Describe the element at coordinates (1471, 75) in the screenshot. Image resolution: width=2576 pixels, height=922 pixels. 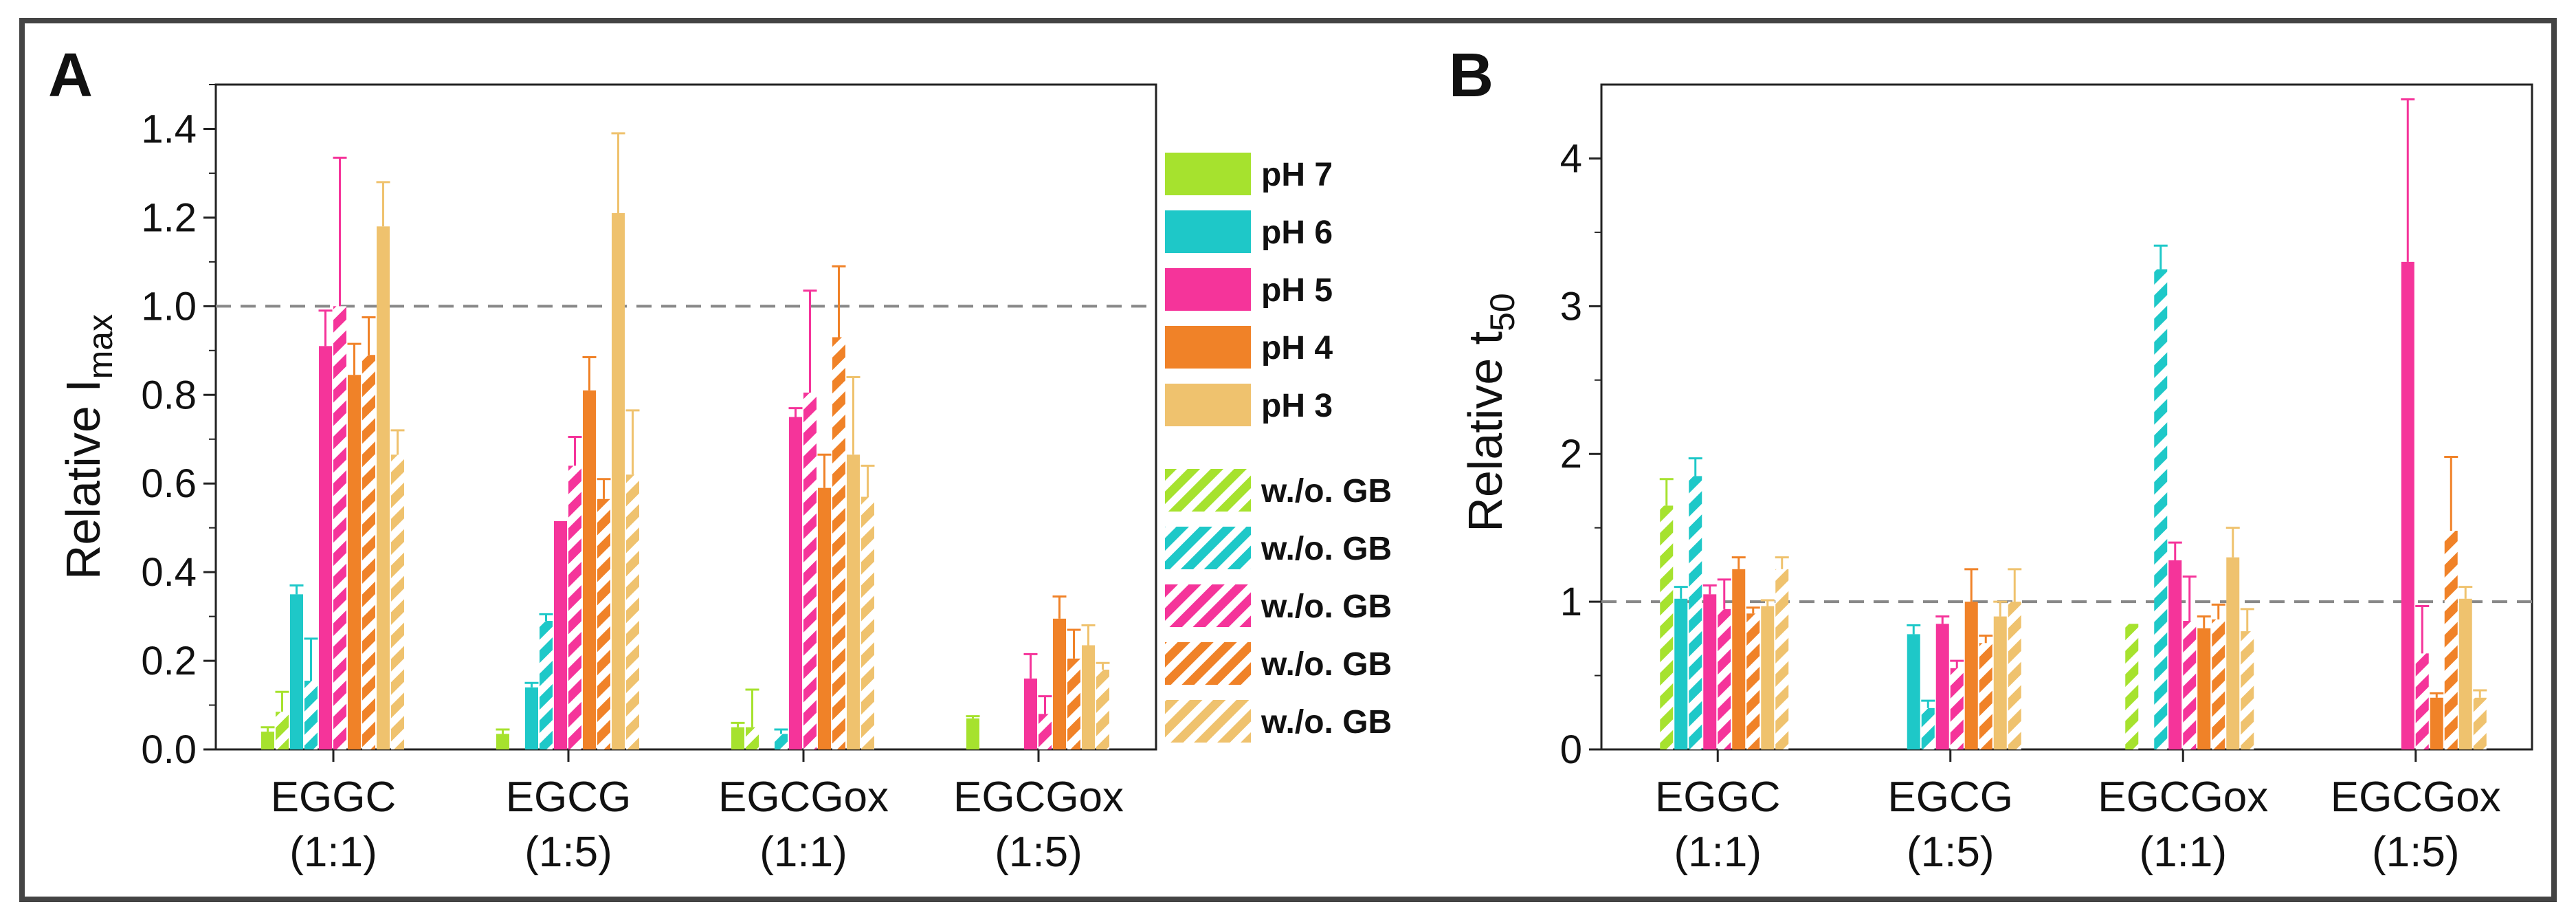
I see `panel-b-label: B` at that location.